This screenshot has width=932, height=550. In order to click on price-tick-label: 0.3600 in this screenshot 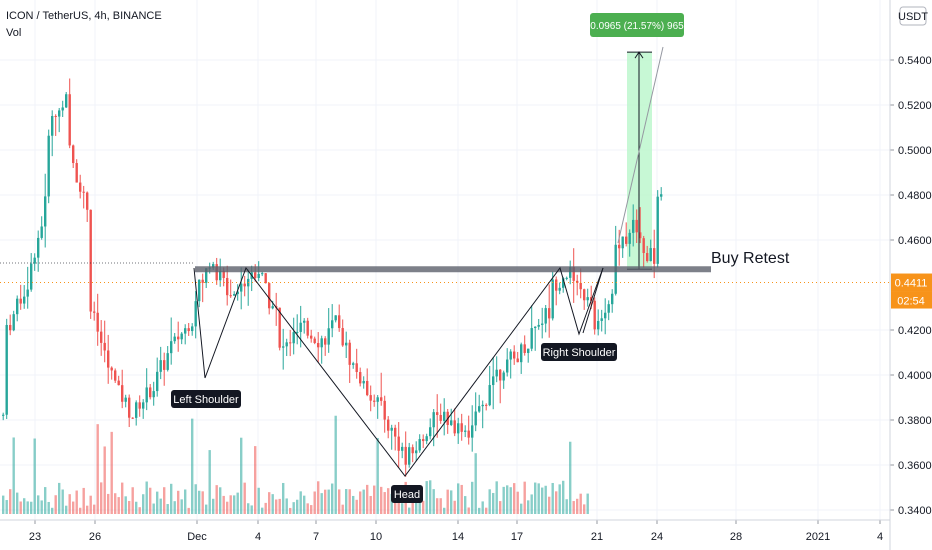, I will do `click(915, 466)`.